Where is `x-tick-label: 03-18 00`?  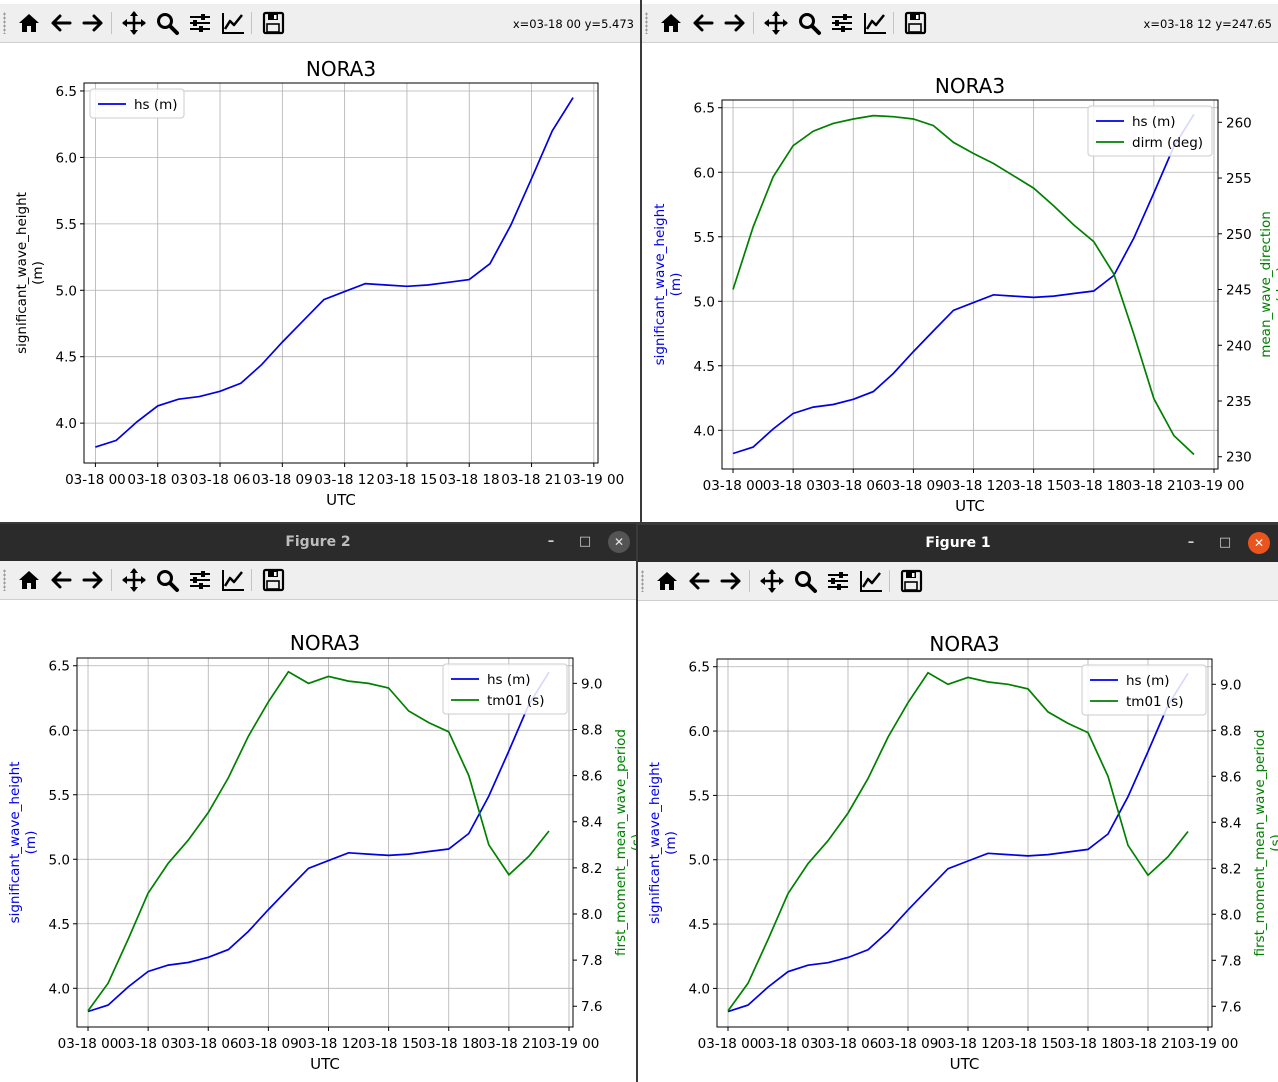
x-tick-label: 03-18 00 is located at coordinates (88, 1044).